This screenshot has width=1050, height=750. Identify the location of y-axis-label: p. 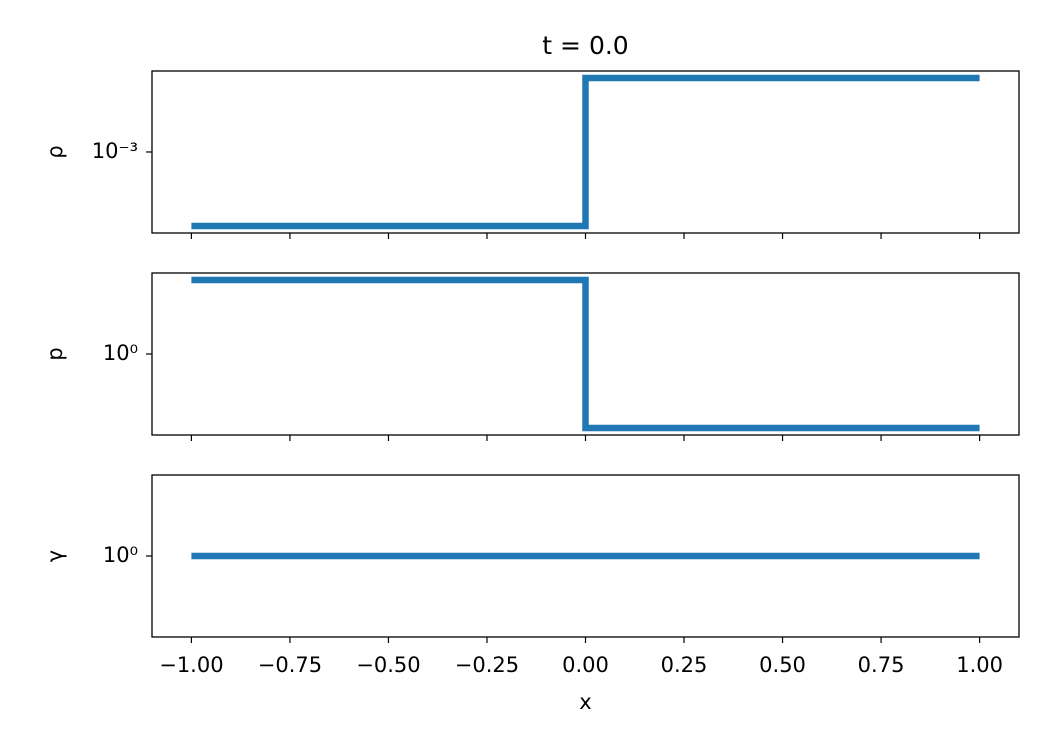
(55, 353).